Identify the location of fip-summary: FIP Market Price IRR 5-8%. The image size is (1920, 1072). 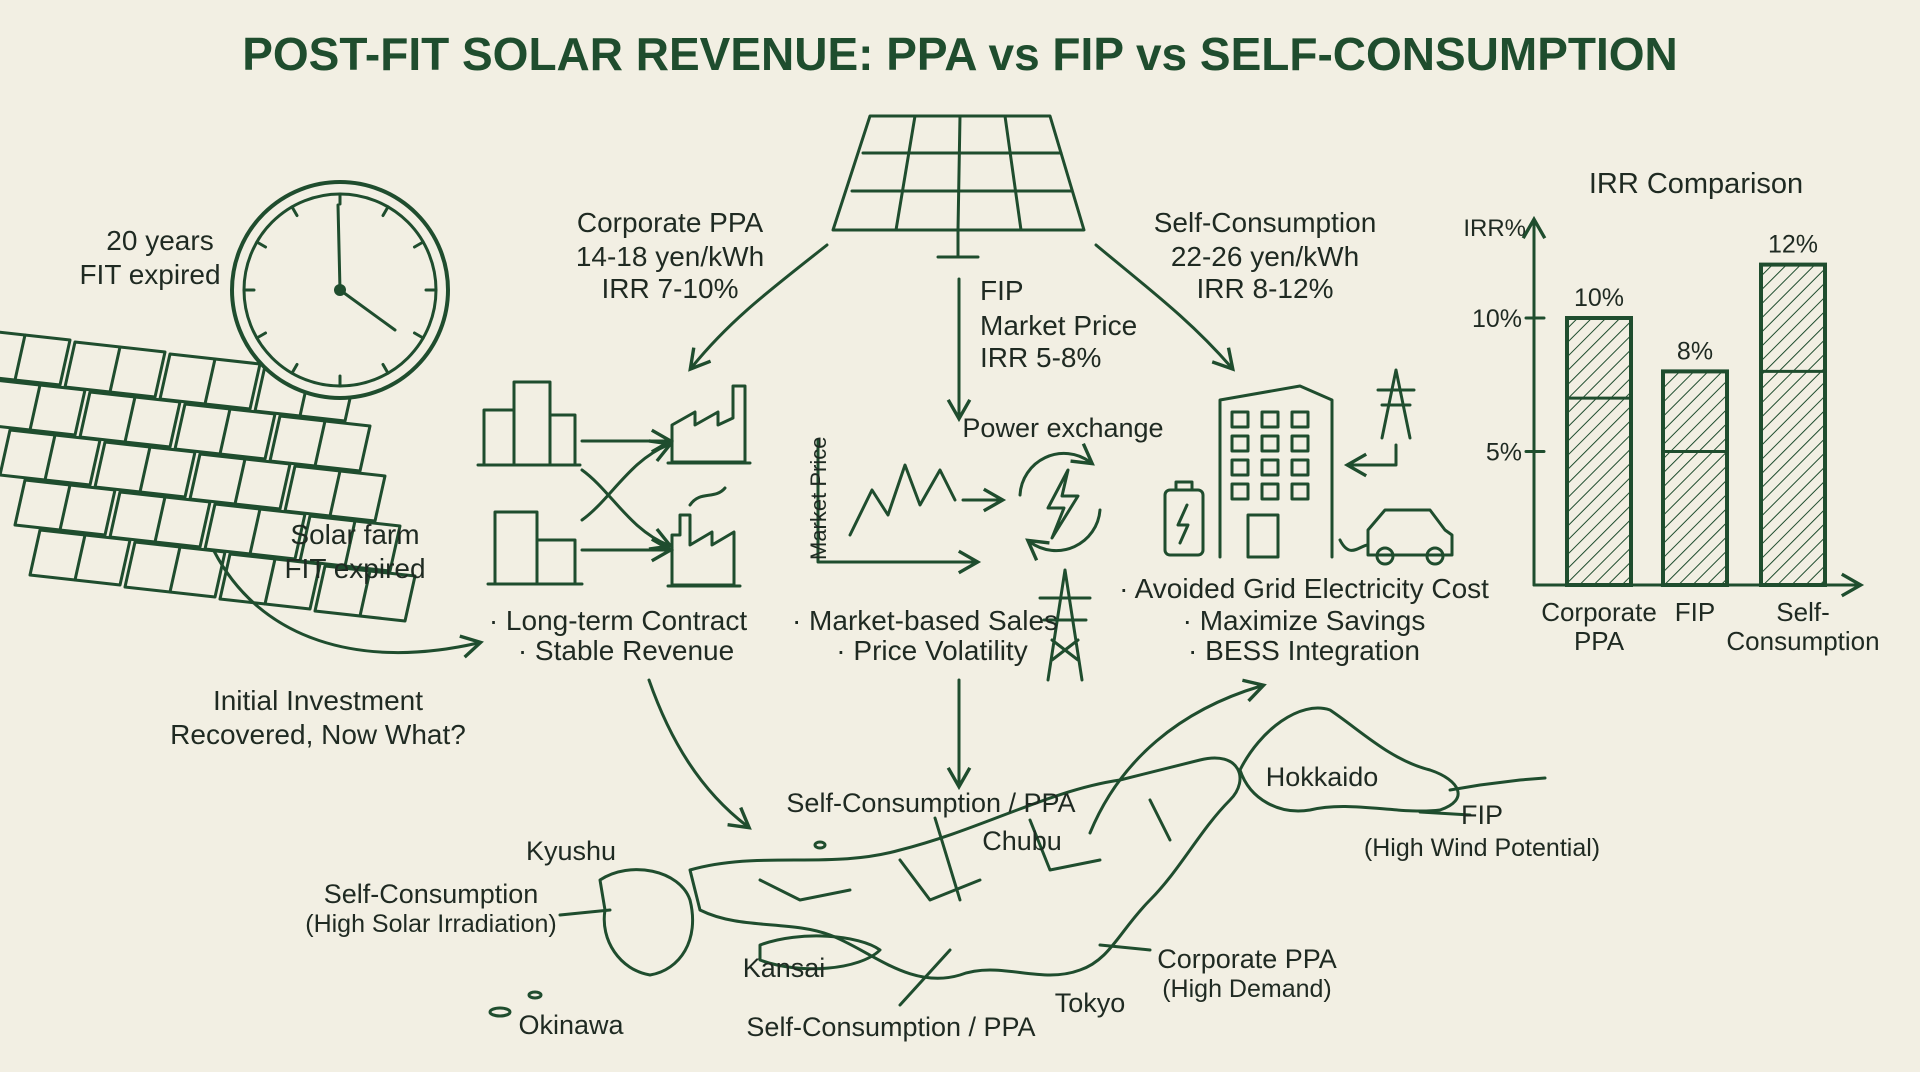
(1058, 324).